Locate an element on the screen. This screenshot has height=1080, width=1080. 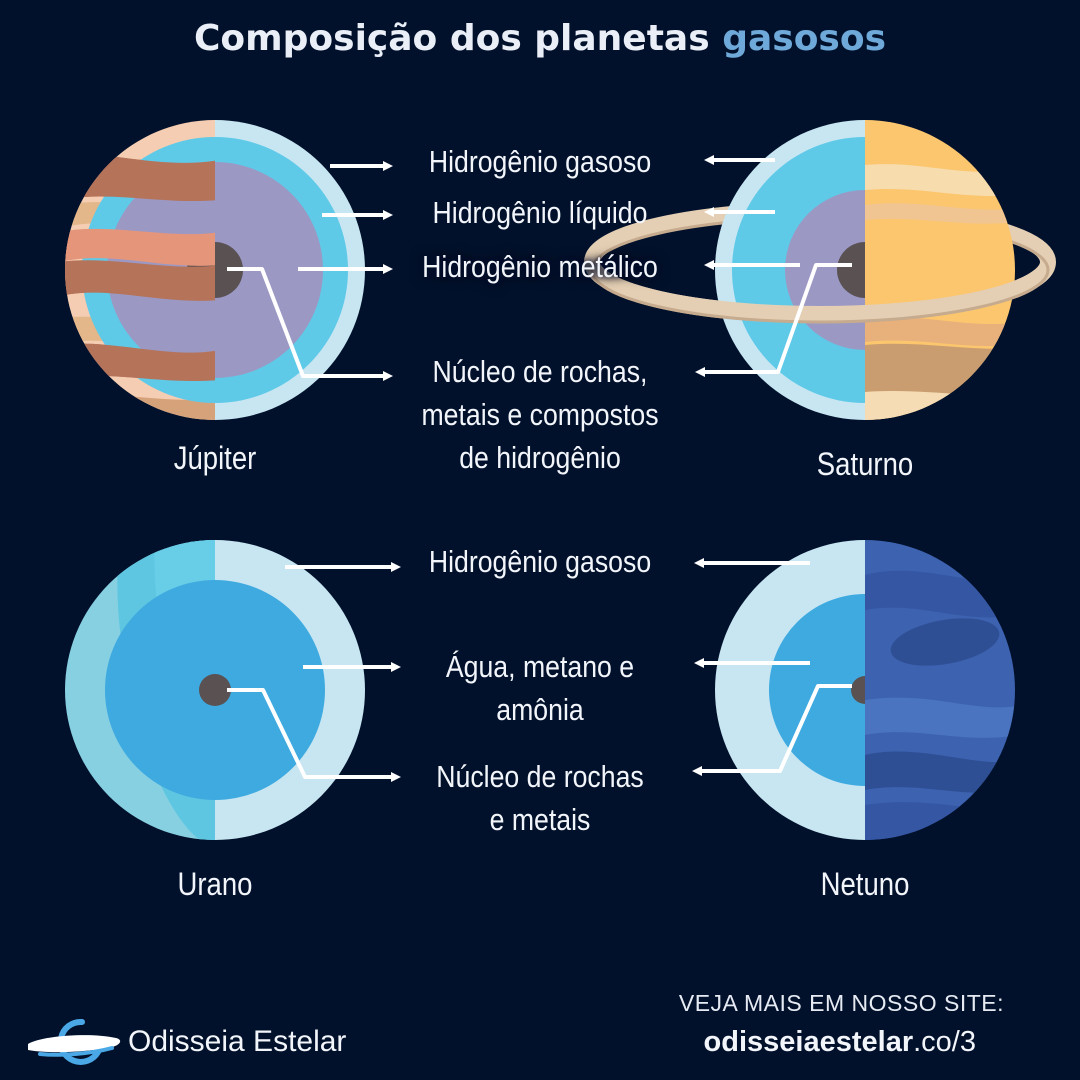
neptune-planet is located at coordinates (865, 690).